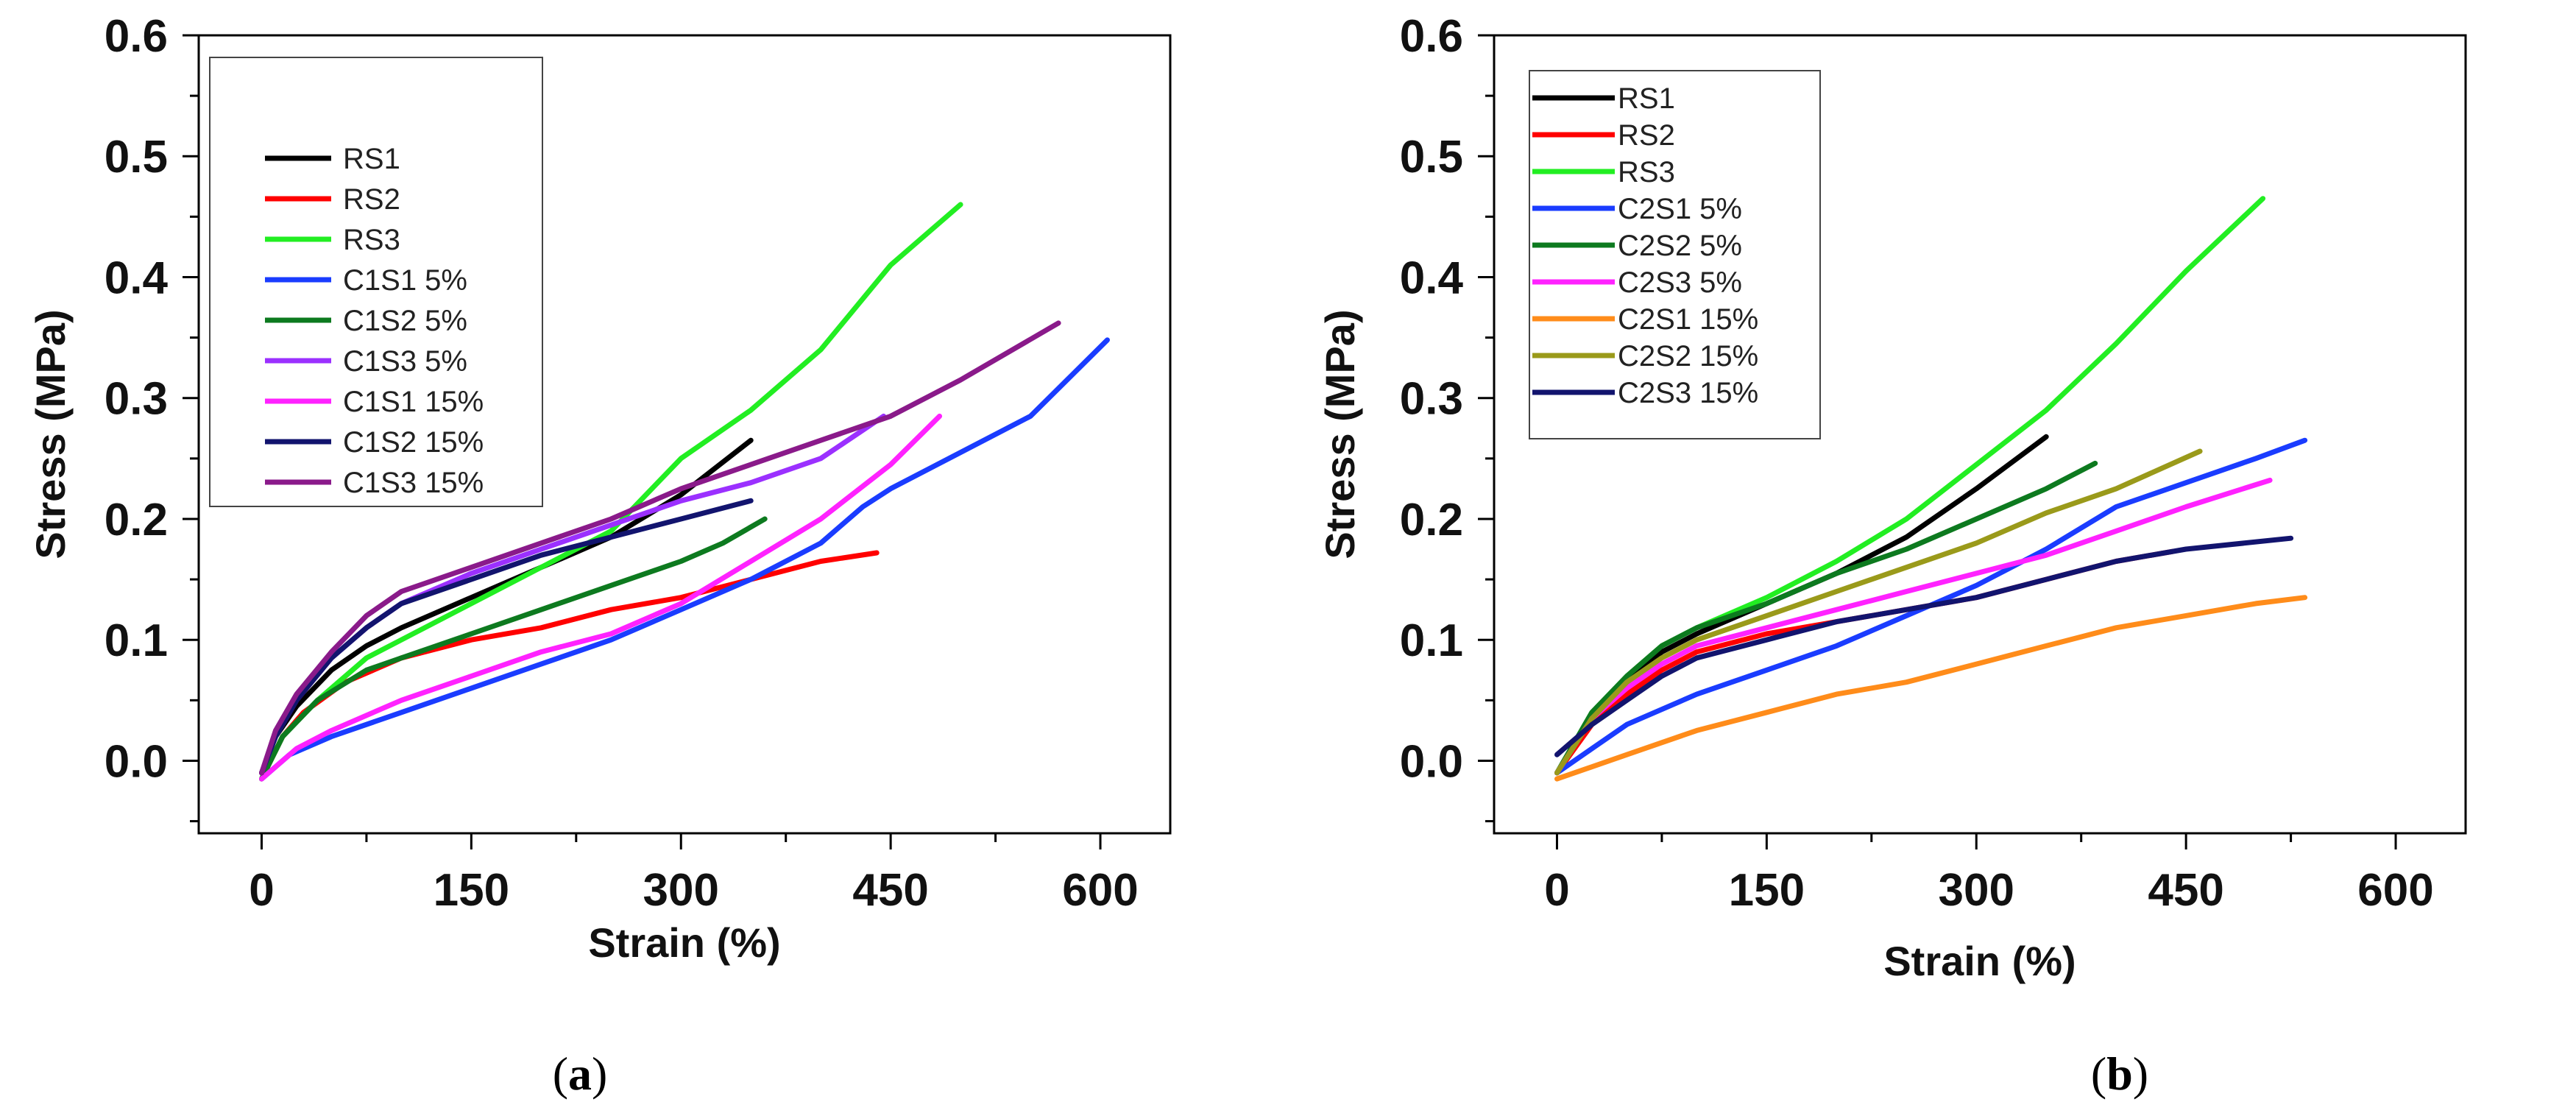 The width and height of the screenshot is (2576, 1113). I want to click on panel-b-legend-label-c2s1-5pct: C2S1 5%, so click(1680, 209).